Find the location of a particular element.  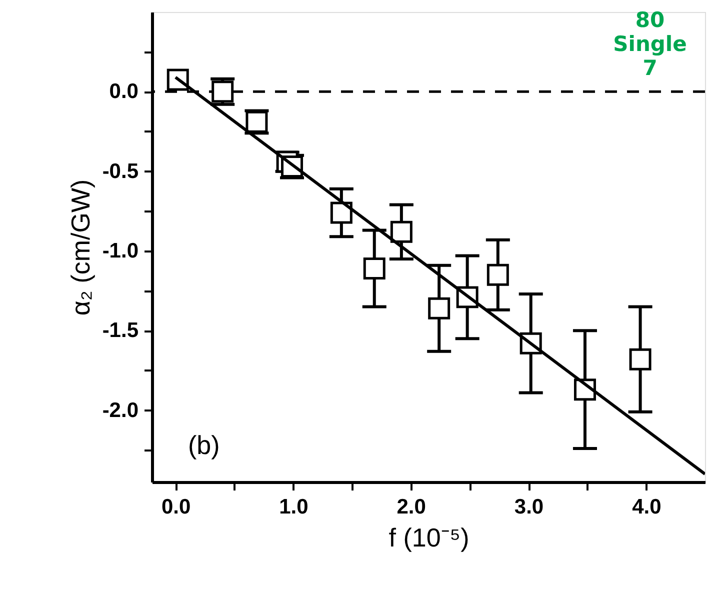

y-axis-title: α₂ (cm/GW) is located at coordinates (80, 247).